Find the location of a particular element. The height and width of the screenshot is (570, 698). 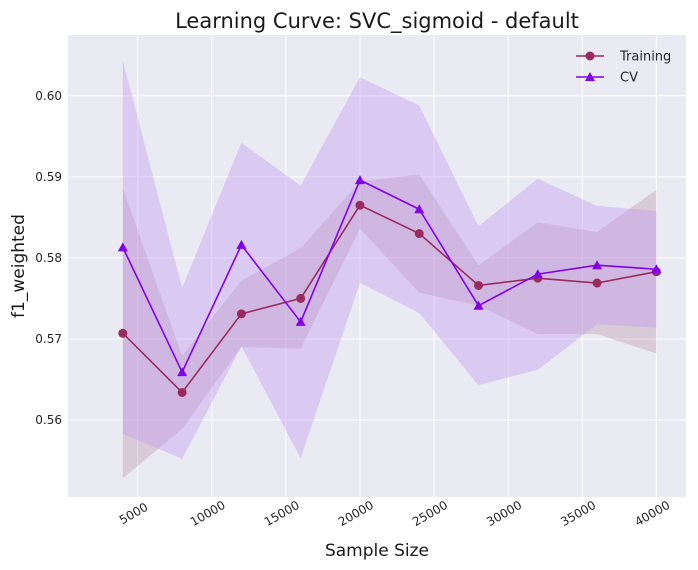

x-tick-label: 20000 is located at coordinates (356, 513).